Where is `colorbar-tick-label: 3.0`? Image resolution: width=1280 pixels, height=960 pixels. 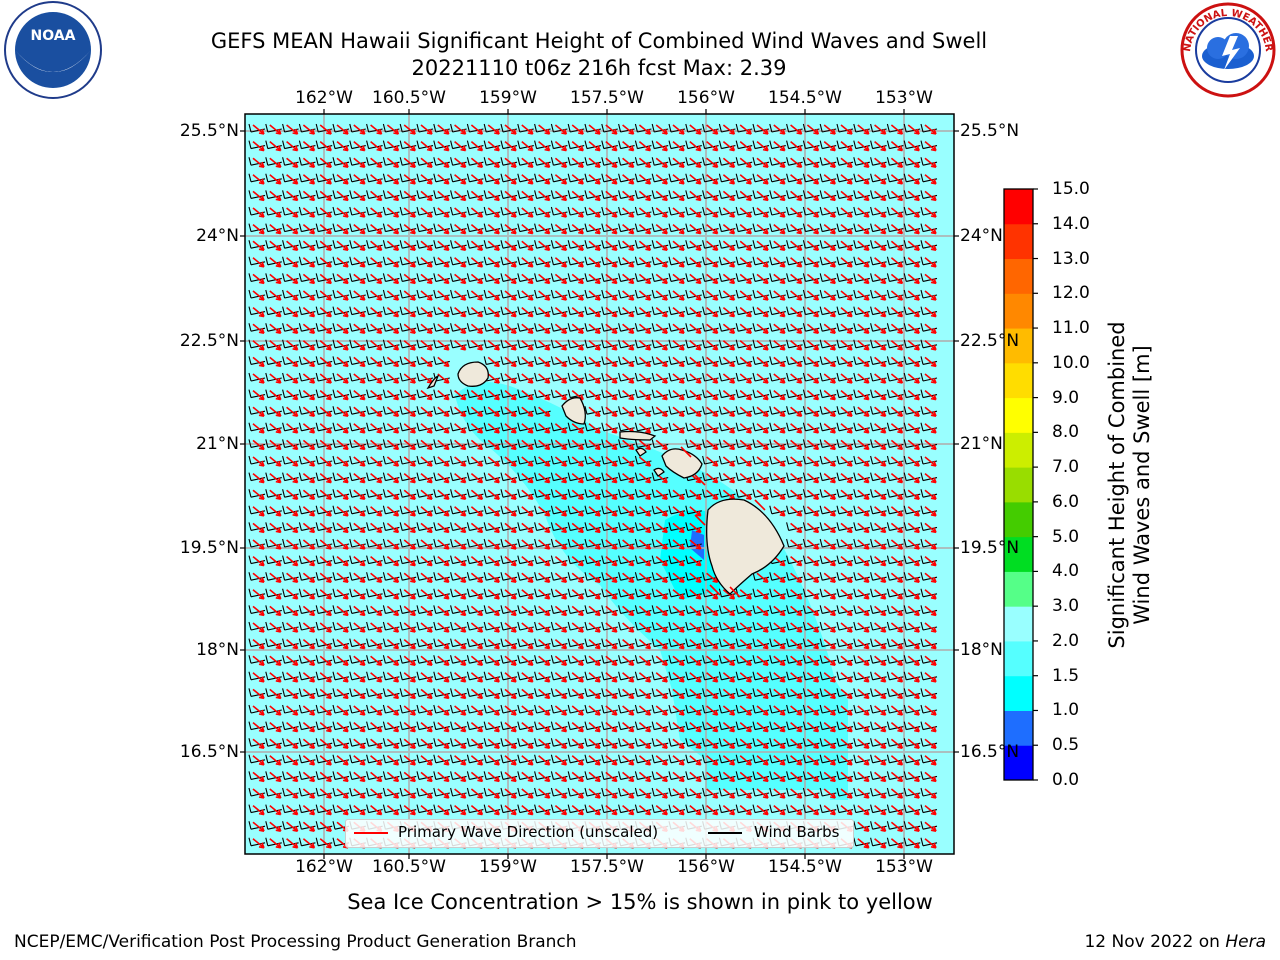 colorbar-tick-label: 3.0 is located at coordinates (1066, 606).